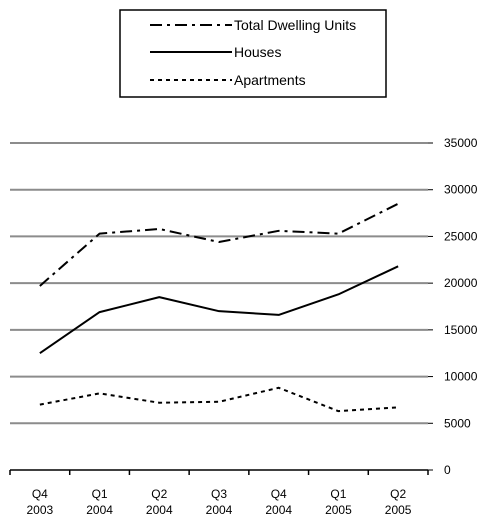 This screenshot has width=484, height=520. I want to click on x-tick-label: Q4 2003, so click(40, 502).